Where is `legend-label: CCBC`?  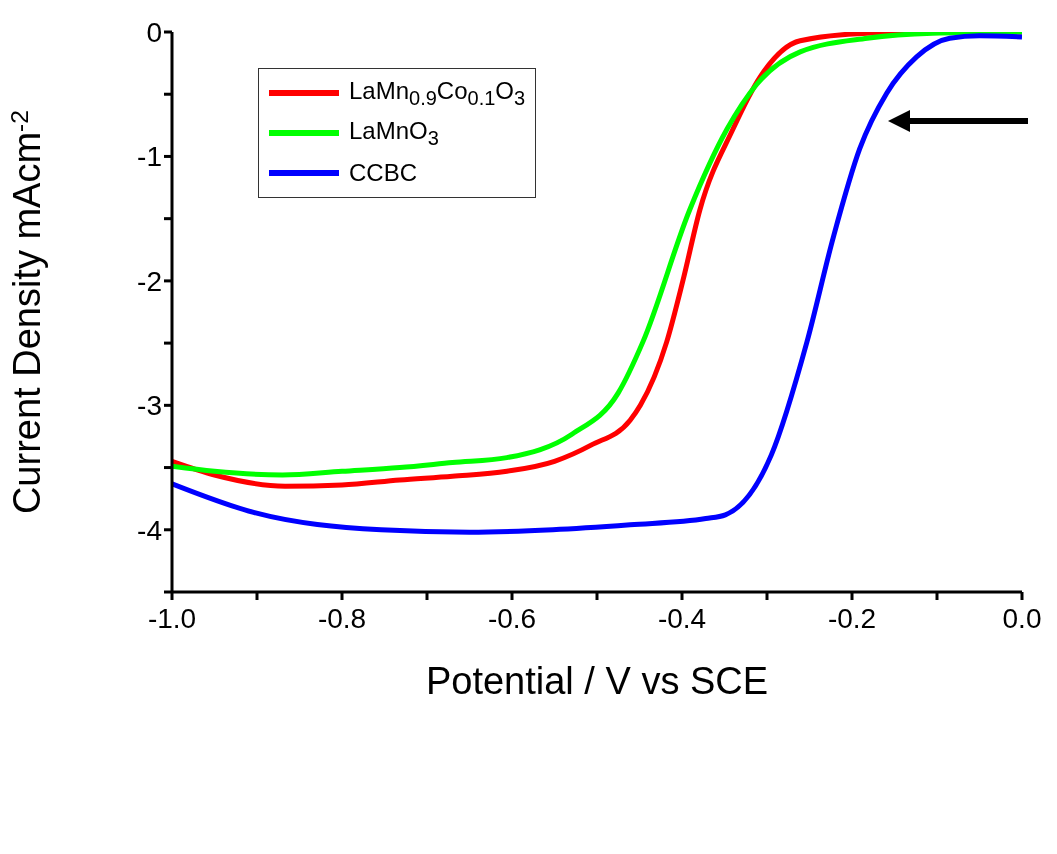 legend-label: CCBC is located at coordinates (383, 172).